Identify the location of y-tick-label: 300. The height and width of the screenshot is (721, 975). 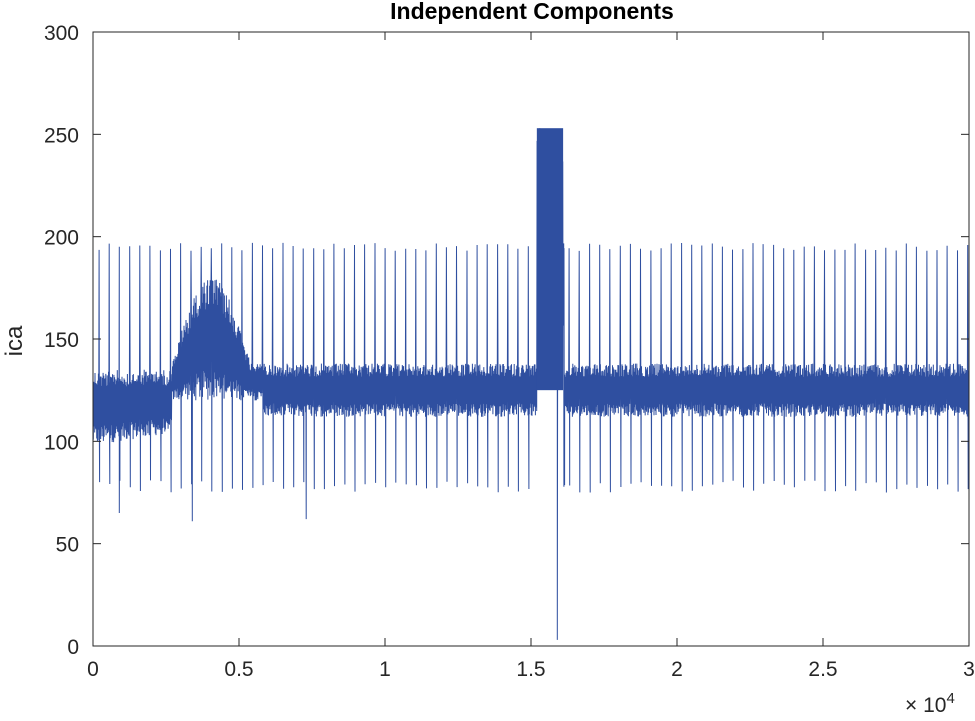
(61, 33).